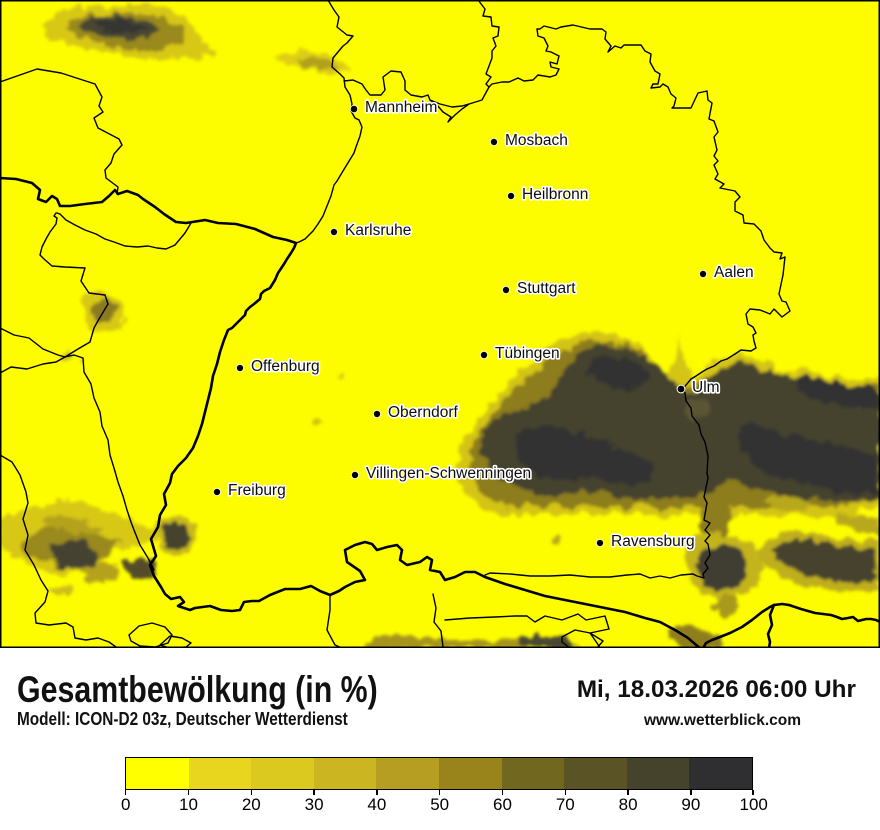 The image size is (880, 830). Describe the element at coordinates (401, 107) in the screenshot. I see `svg-text: Mannheim` at that location.